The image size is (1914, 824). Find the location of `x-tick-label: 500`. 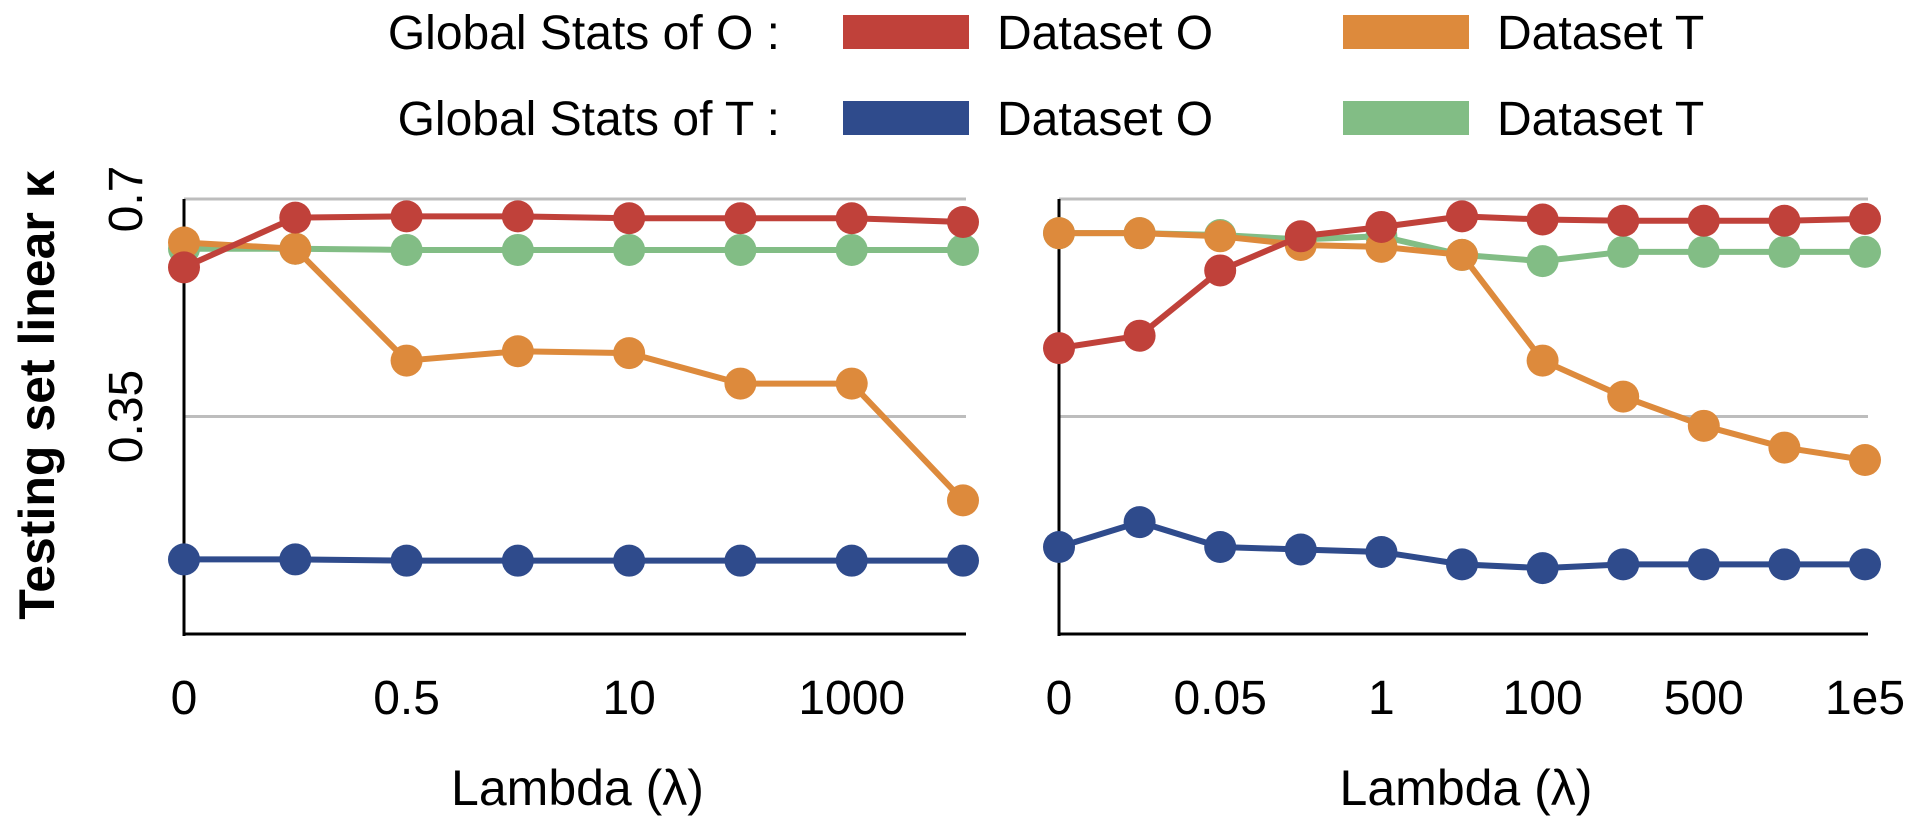

x-tick-label: 500 is located at coordinates (1704, 698).